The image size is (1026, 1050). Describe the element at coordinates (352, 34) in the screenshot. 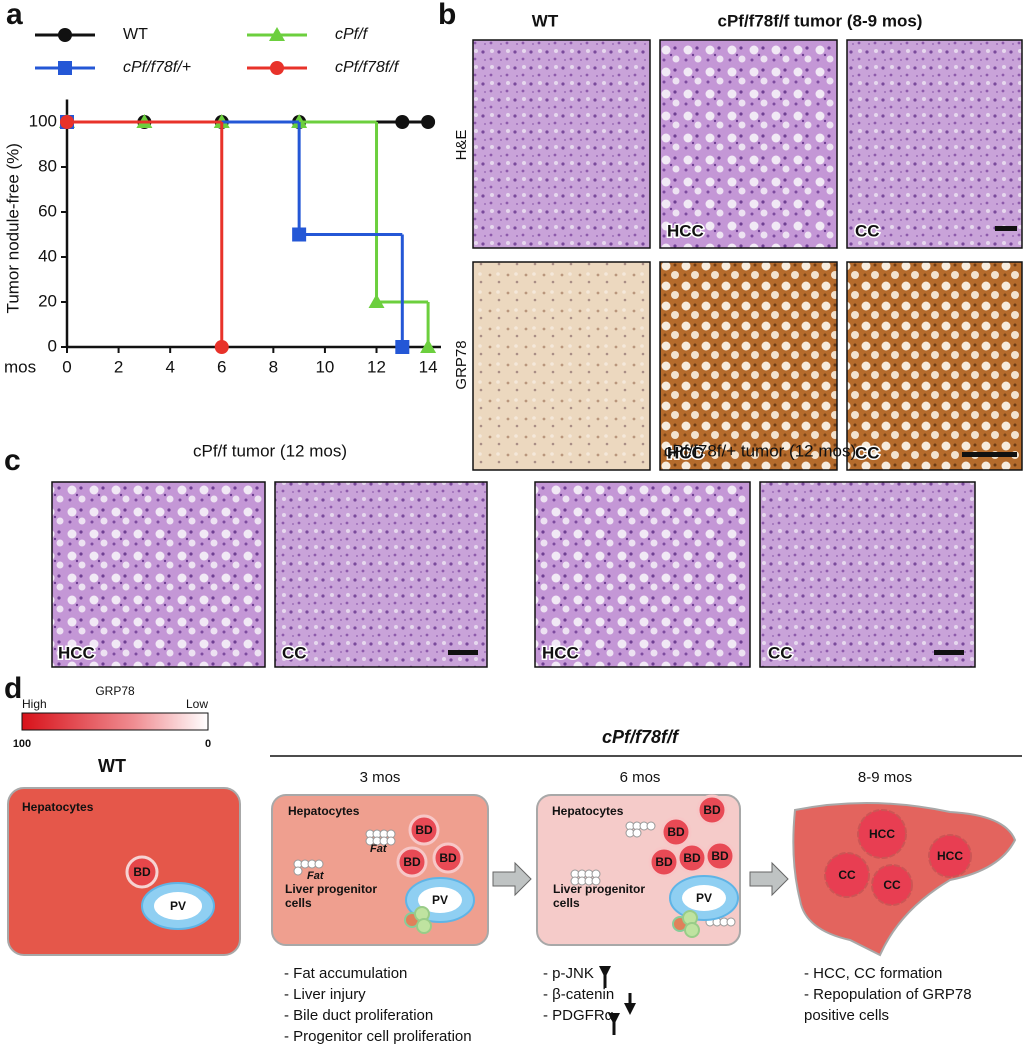

I see `legend-label: cPf/f` at that location.